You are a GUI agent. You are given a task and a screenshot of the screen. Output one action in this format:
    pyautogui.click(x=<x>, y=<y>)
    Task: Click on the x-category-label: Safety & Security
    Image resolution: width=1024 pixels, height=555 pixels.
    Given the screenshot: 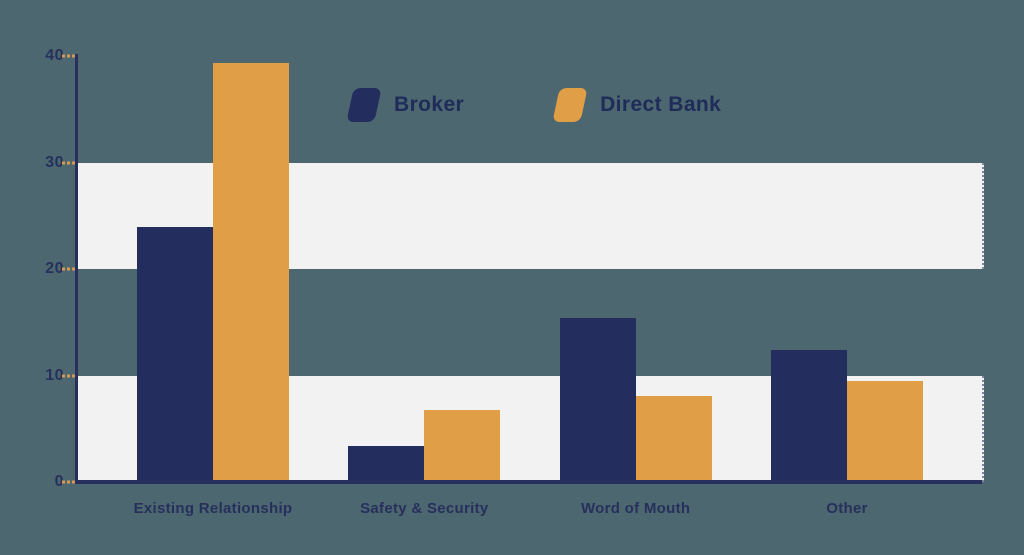 What is the action you would take?
    pyautogui.click(x=424, y=508)
    